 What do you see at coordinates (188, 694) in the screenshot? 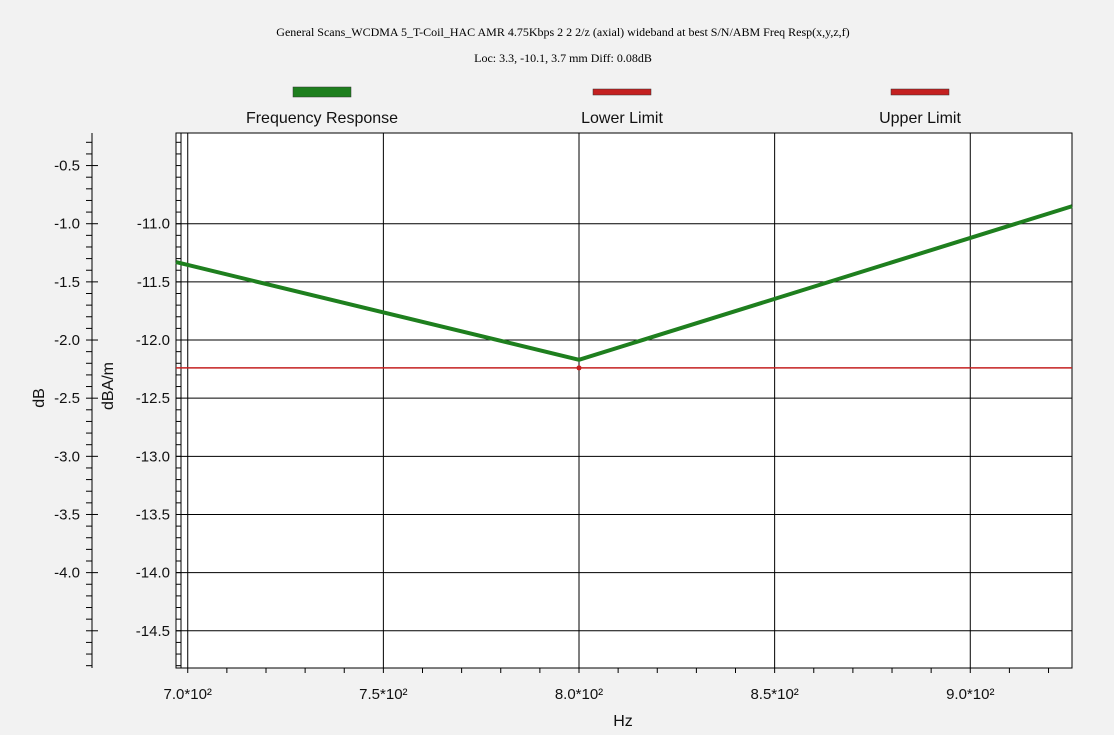
I see `x-tick-label: 7.0*10²` at bounding box center [188, 694].